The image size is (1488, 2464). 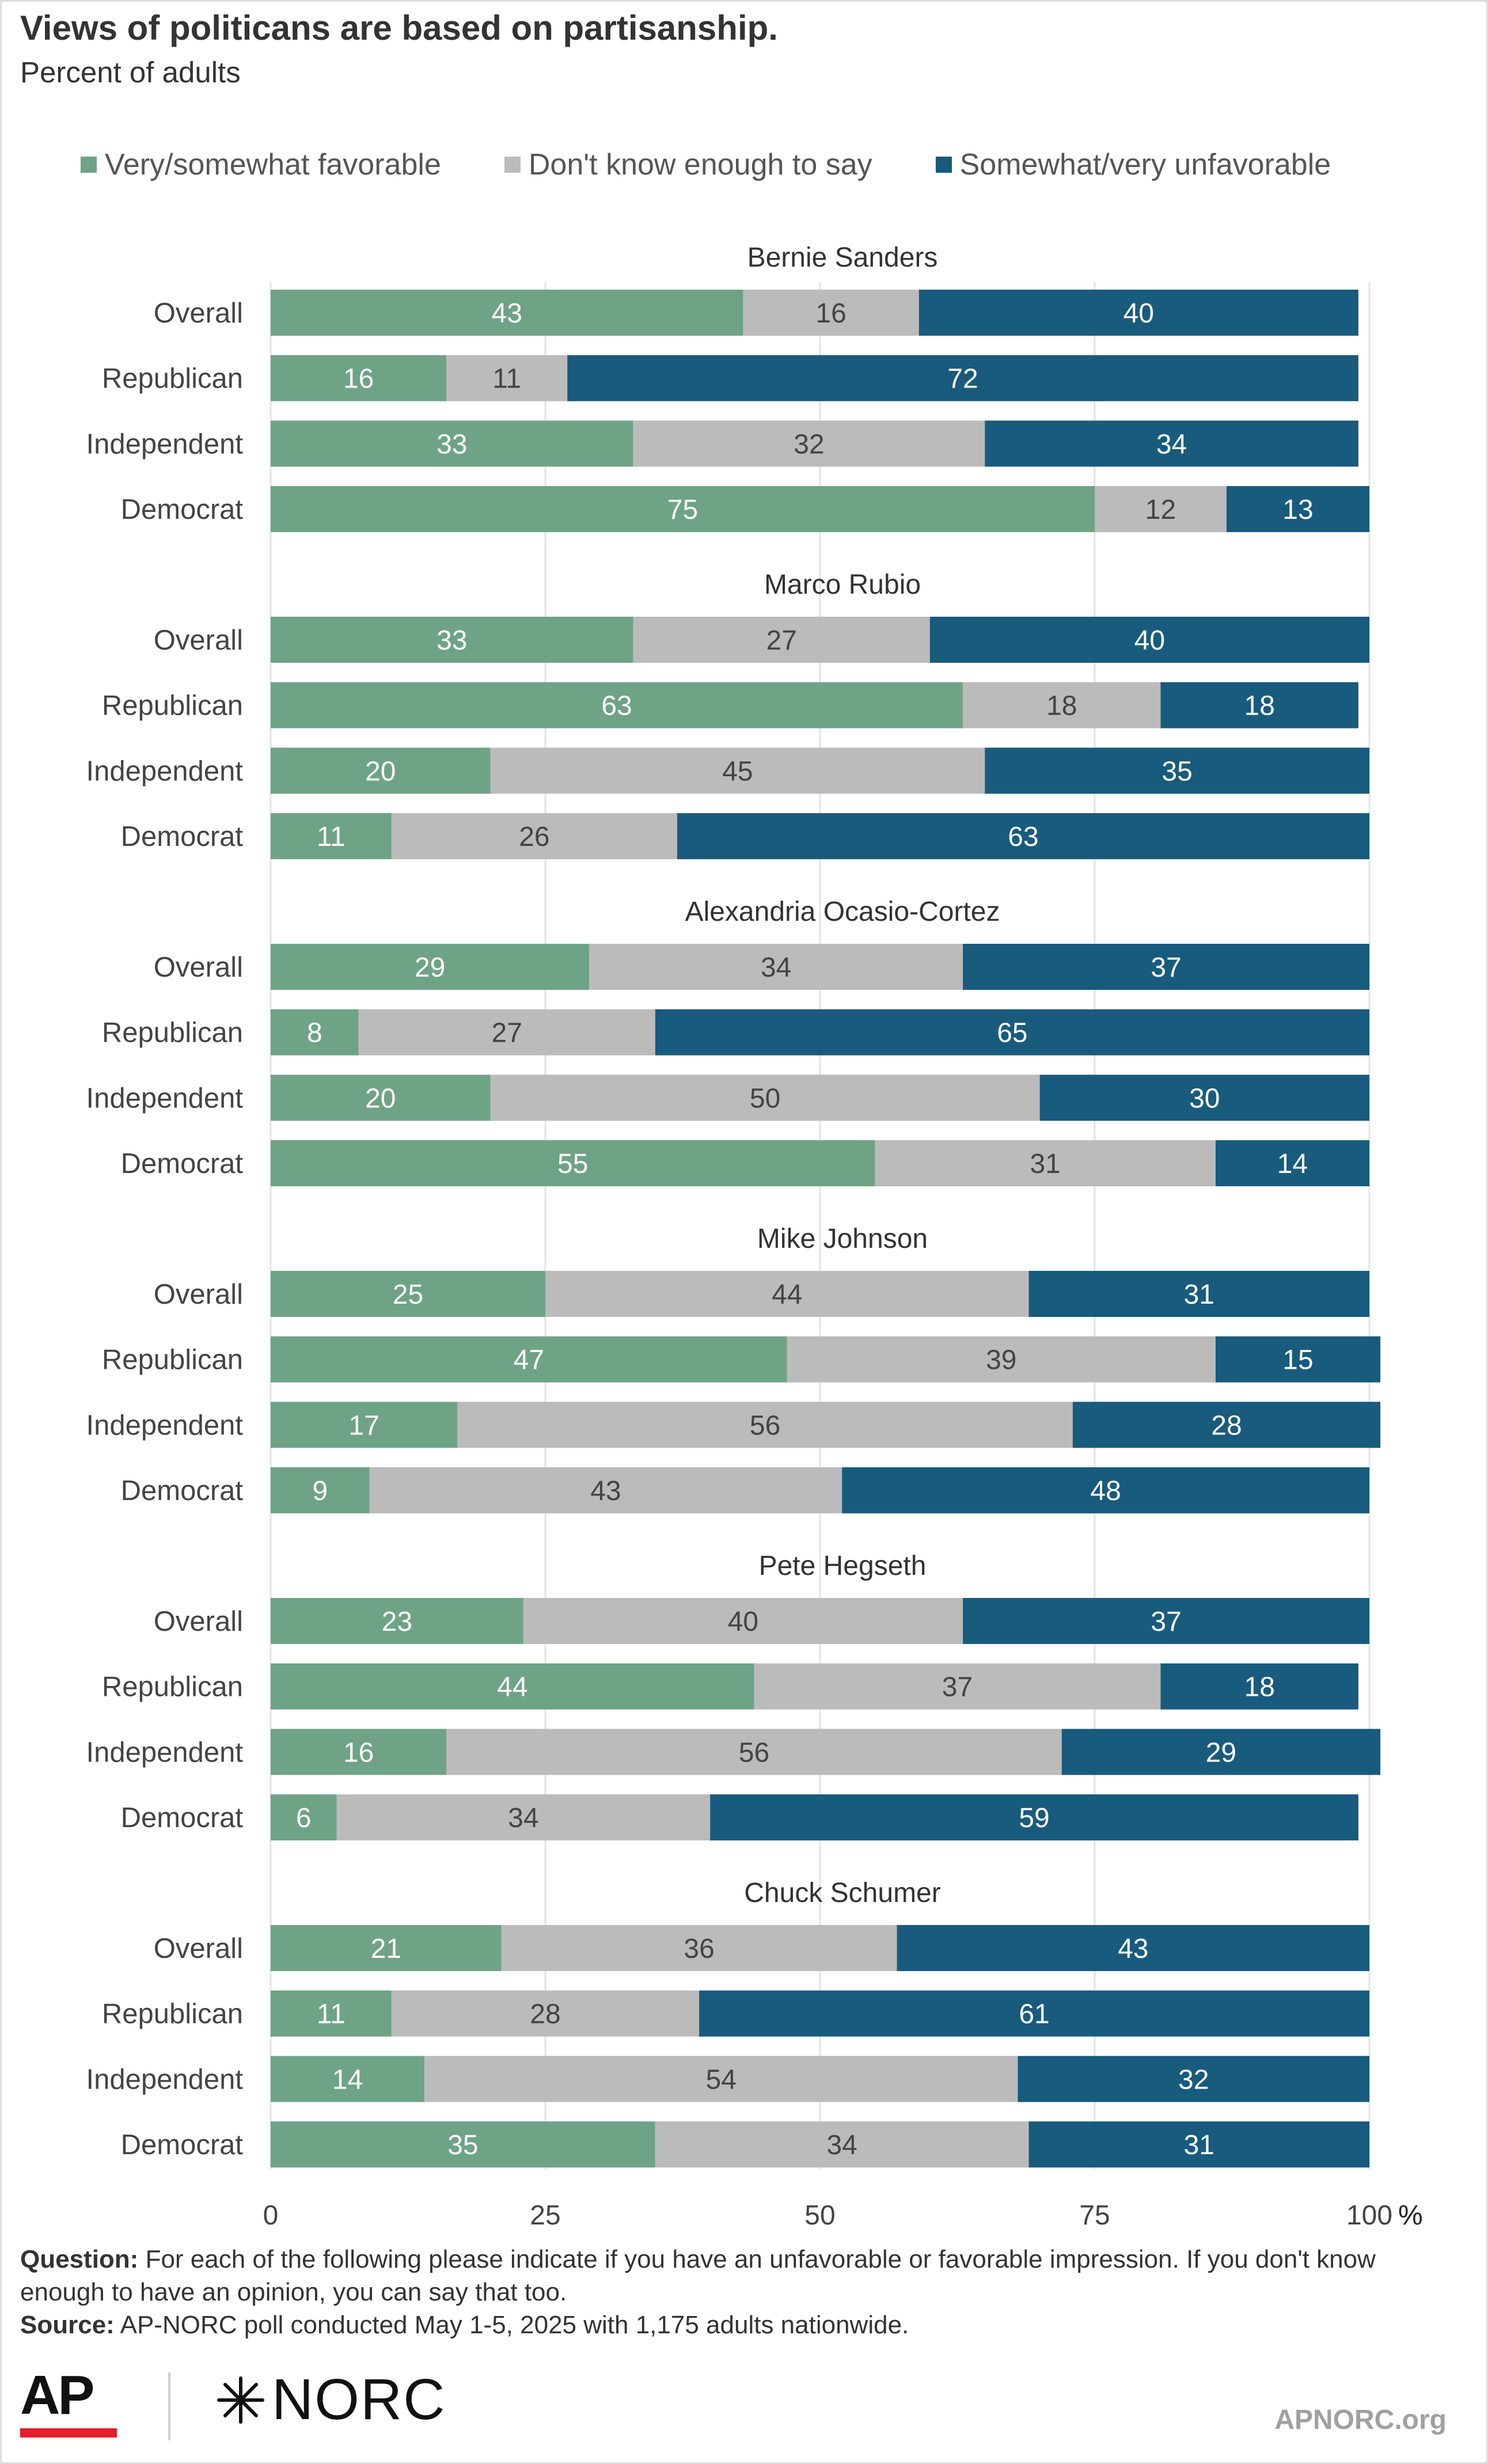 I want to click on data-label-bernie-sanders-independent-1: 32, so click(x=809, y=444).